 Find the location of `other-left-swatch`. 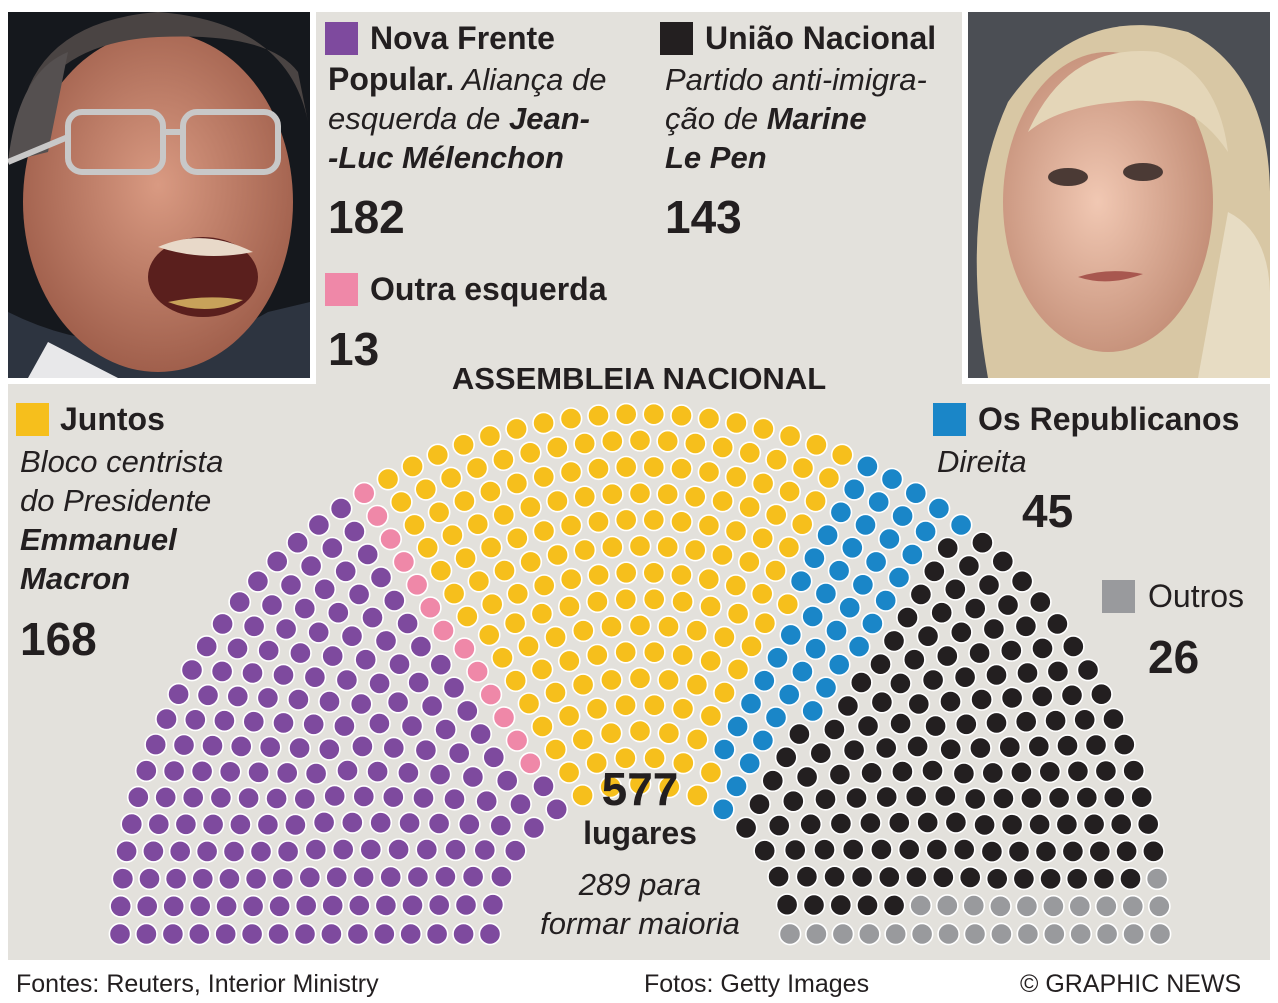

other-left-swatch is located at coordinates (341, 289).